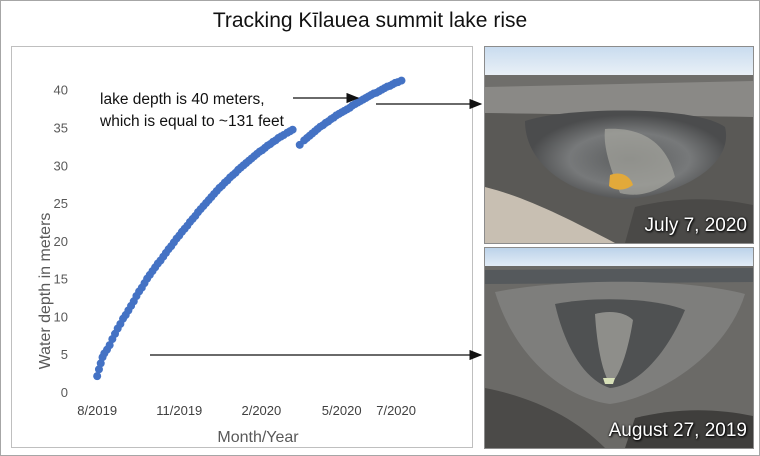 The image size is (760, 456). I want to click on x-tick-labels: 8/2019 11/2019 2/2020 5/2020 7/2020, so click(246, 410).